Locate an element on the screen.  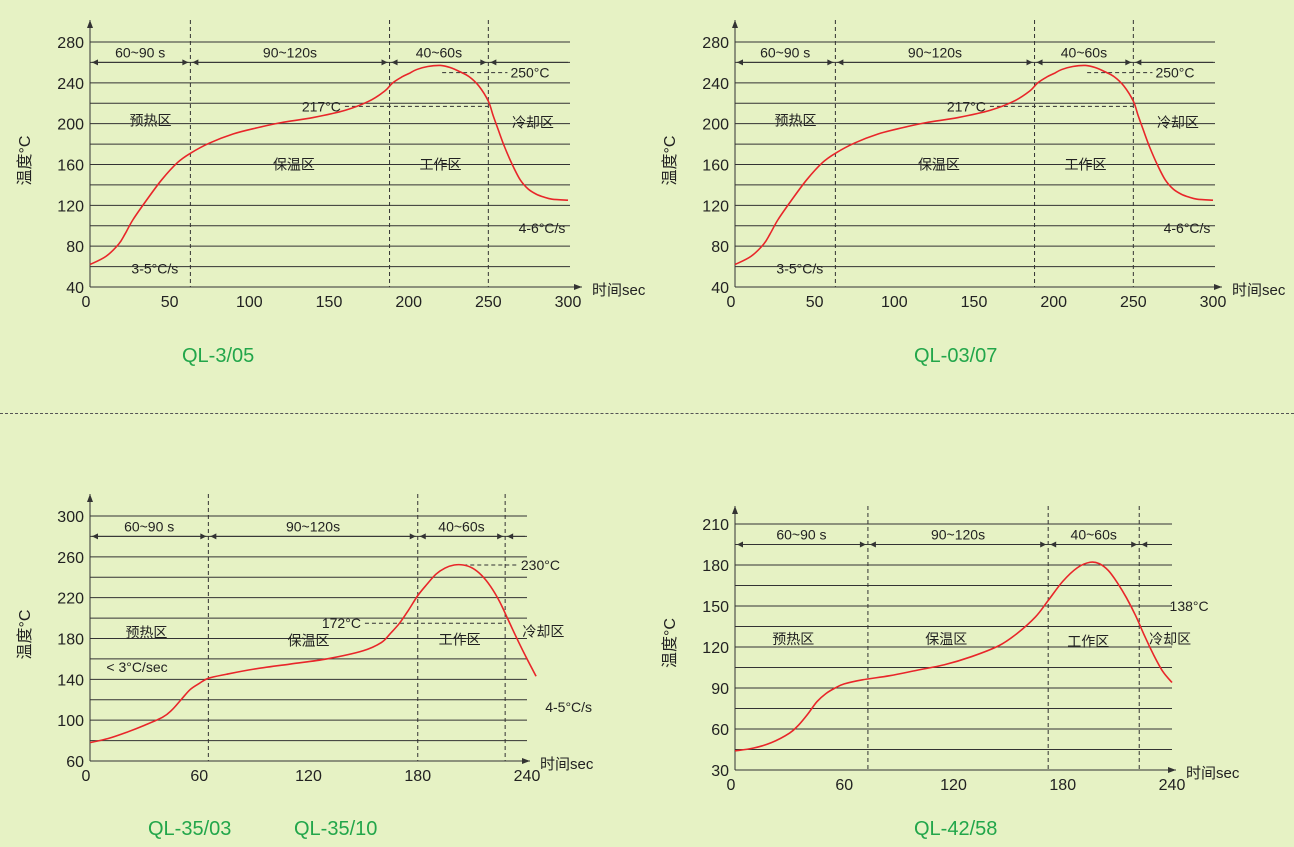
temperature-marker-label: 250°C is located at coordinates (529, 73).